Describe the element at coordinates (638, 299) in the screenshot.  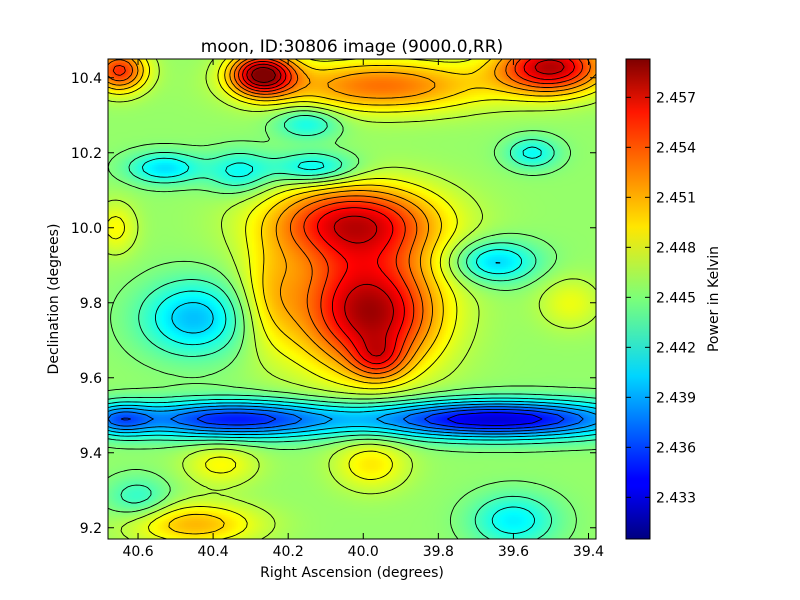
I see `colorbar-gradient` at that location.